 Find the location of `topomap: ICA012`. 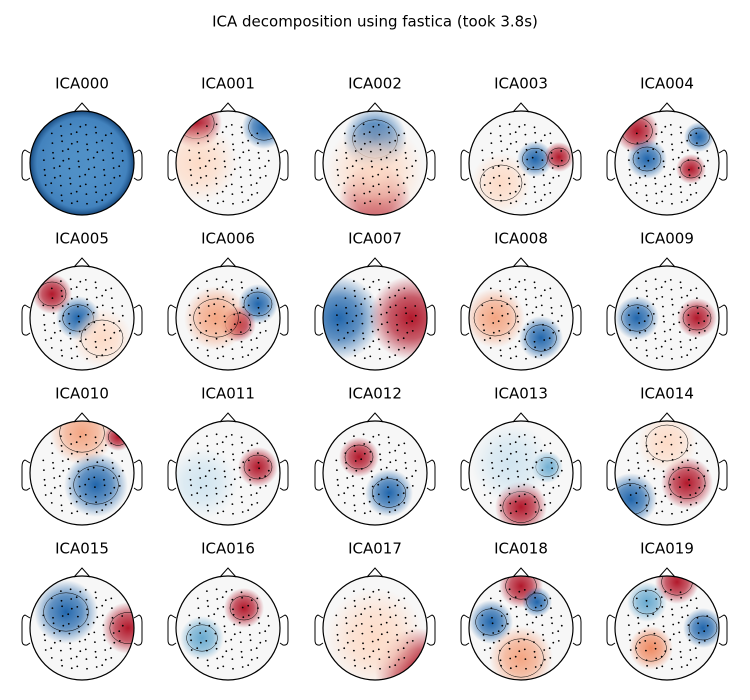

topomap: ICA012 is located at coordinates (375, 455).